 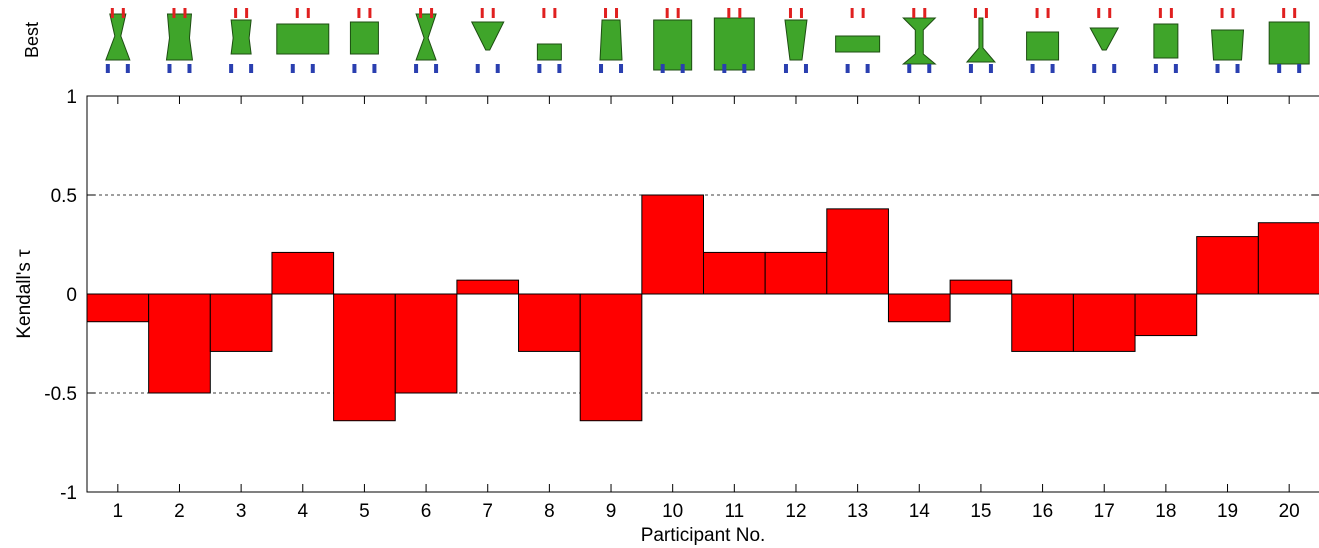 I want to click on x-tick-labels: 1 2 3 4 5 6 7 8 9 10 11 12 13 14 15 16 17 18 19 20, so click(x=706, y=511).